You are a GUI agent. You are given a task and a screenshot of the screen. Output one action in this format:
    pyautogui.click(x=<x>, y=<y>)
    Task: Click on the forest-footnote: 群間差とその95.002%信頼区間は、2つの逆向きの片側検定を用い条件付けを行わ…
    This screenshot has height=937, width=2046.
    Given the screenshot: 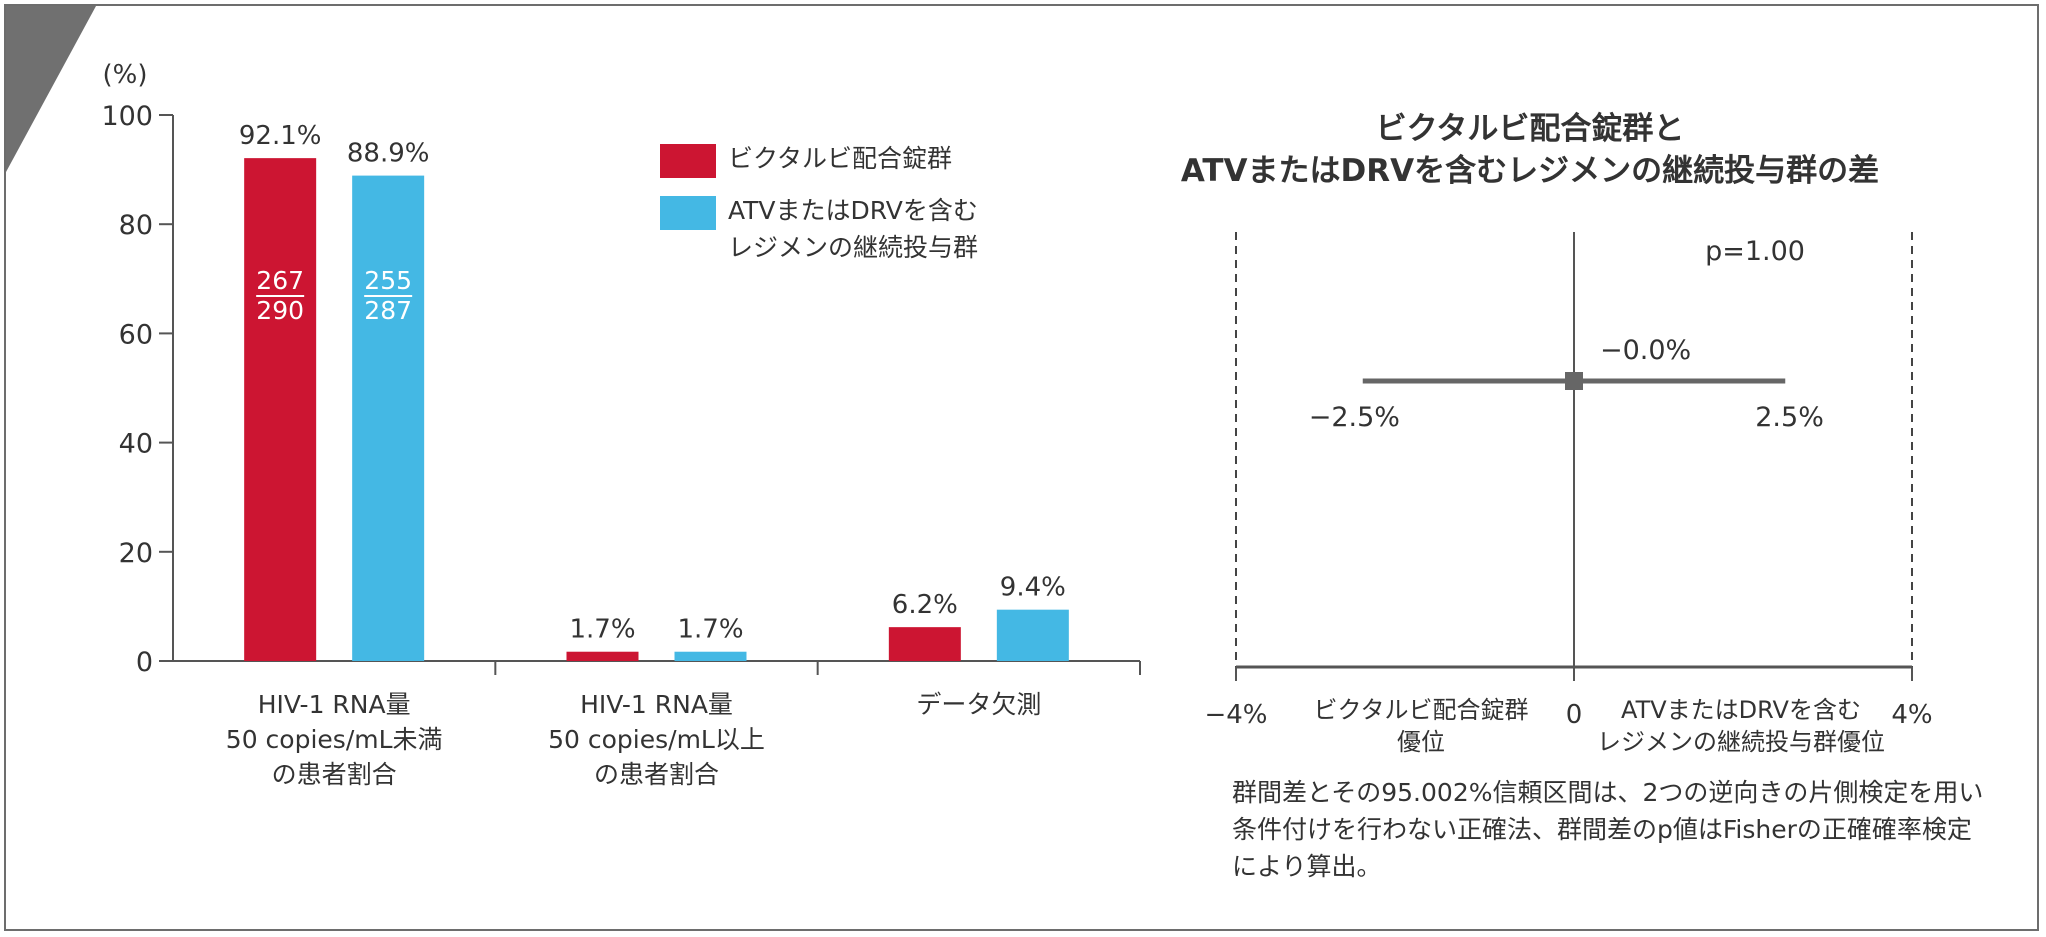 What is the action you would take?
    pyautogui.click(x=1608, y=829)
    